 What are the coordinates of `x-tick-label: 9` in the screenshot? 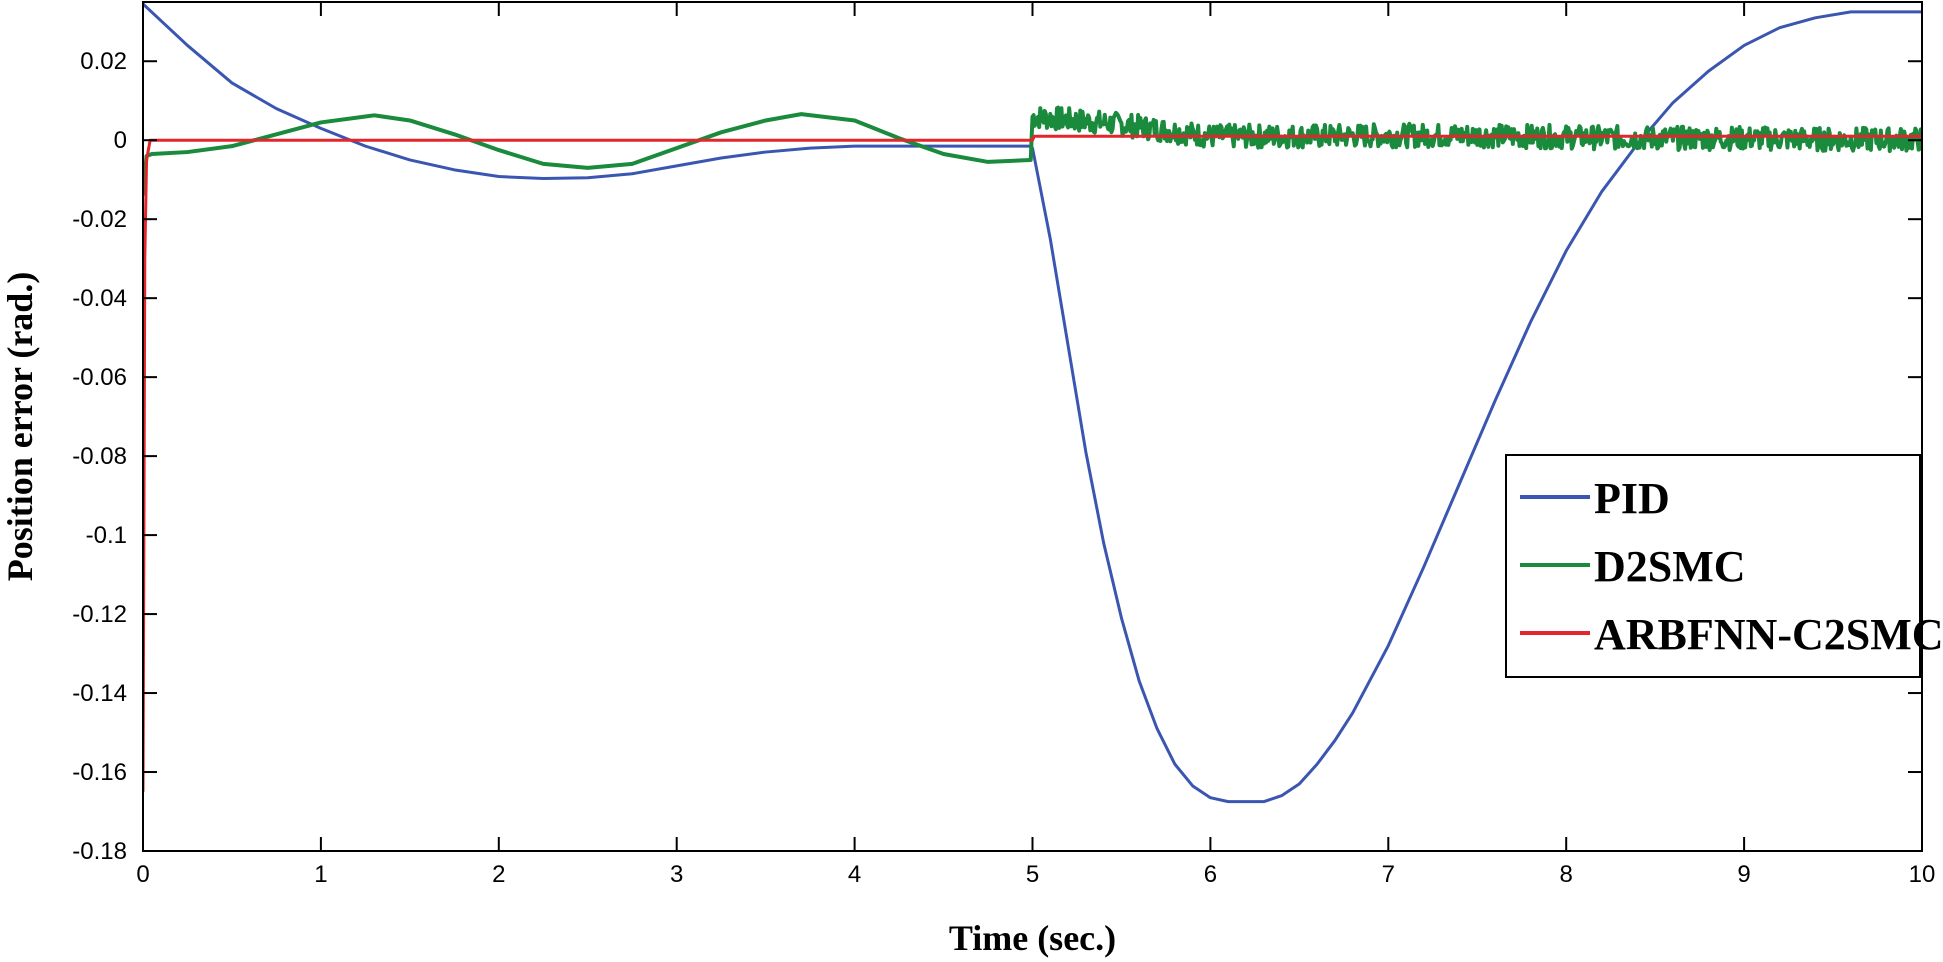 It's located at (1743, 874).